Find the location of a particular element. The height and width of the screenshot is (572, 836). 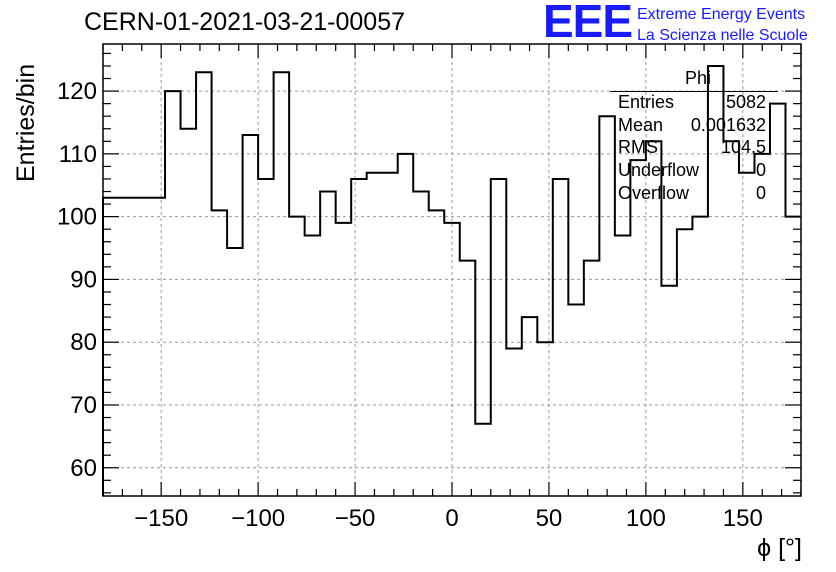

x-tick-label: −100 is located at coordinates (258, 518).